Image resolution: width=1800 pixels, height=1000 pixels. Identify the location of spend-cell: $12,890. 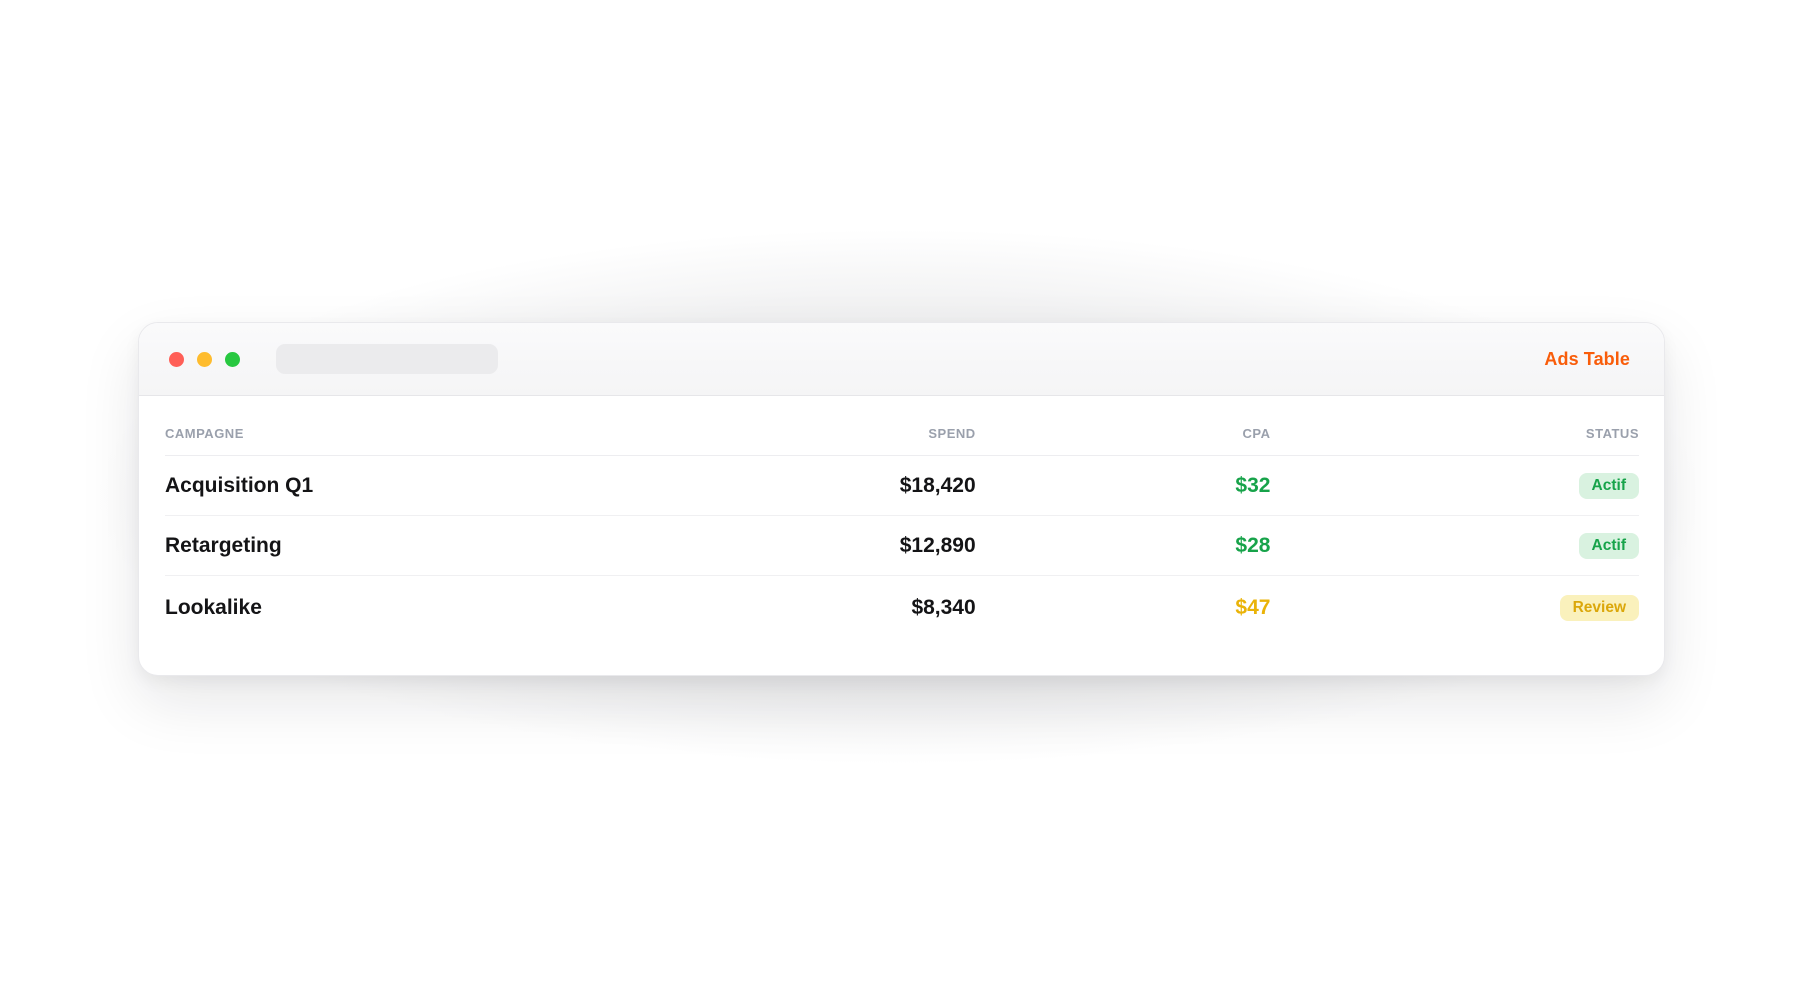
(894, 545).